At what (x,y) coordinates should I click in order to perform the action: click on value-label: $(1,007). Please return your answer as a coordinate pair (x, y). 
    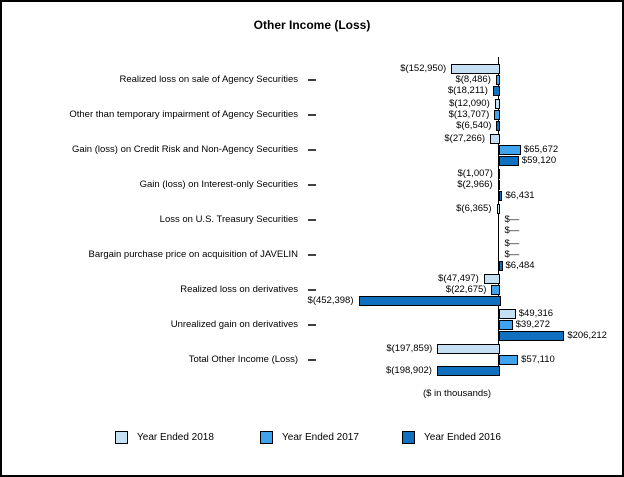
    Looking at the image, I should click on (475, 173).